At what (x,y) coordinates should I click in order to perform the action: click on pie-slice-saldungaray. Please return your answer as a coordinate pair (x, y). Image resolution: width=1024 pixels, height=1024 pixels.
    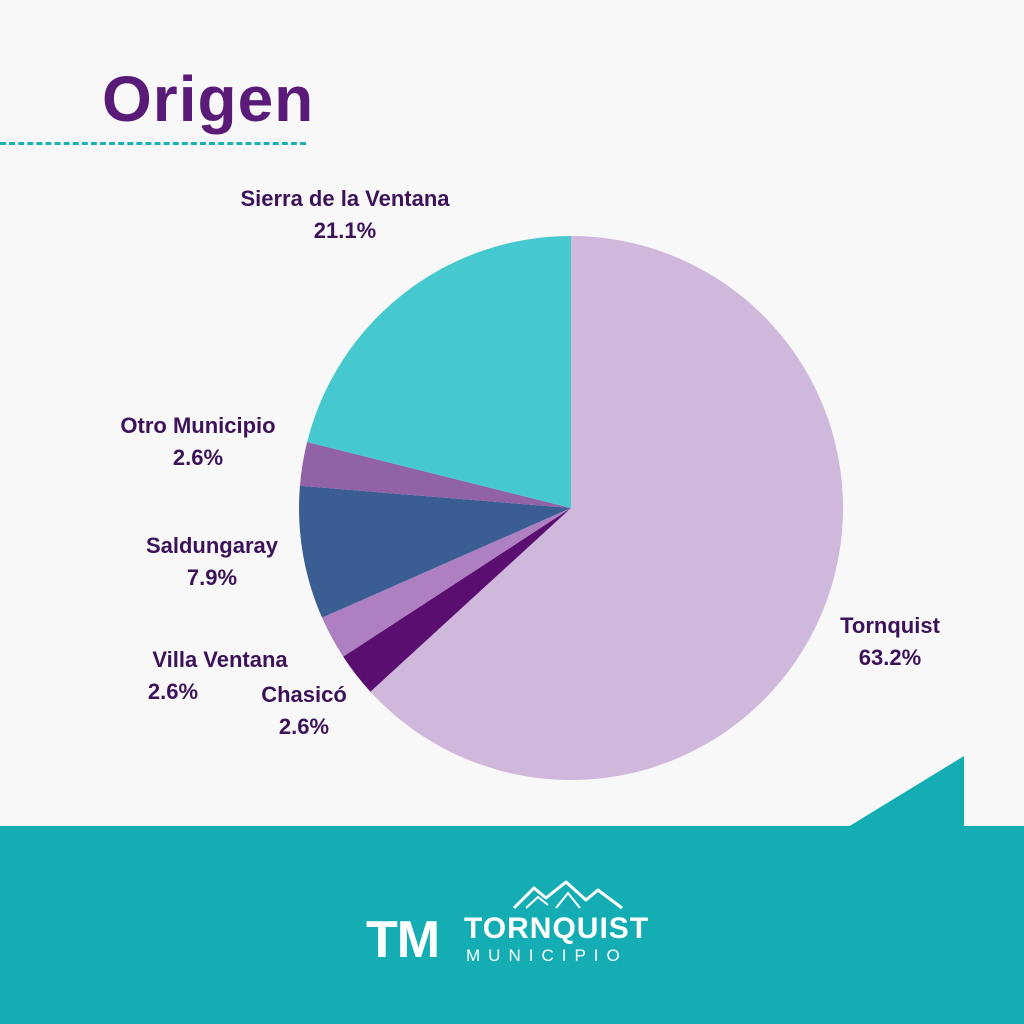
    Looking at the image, I should click on (435, 551).